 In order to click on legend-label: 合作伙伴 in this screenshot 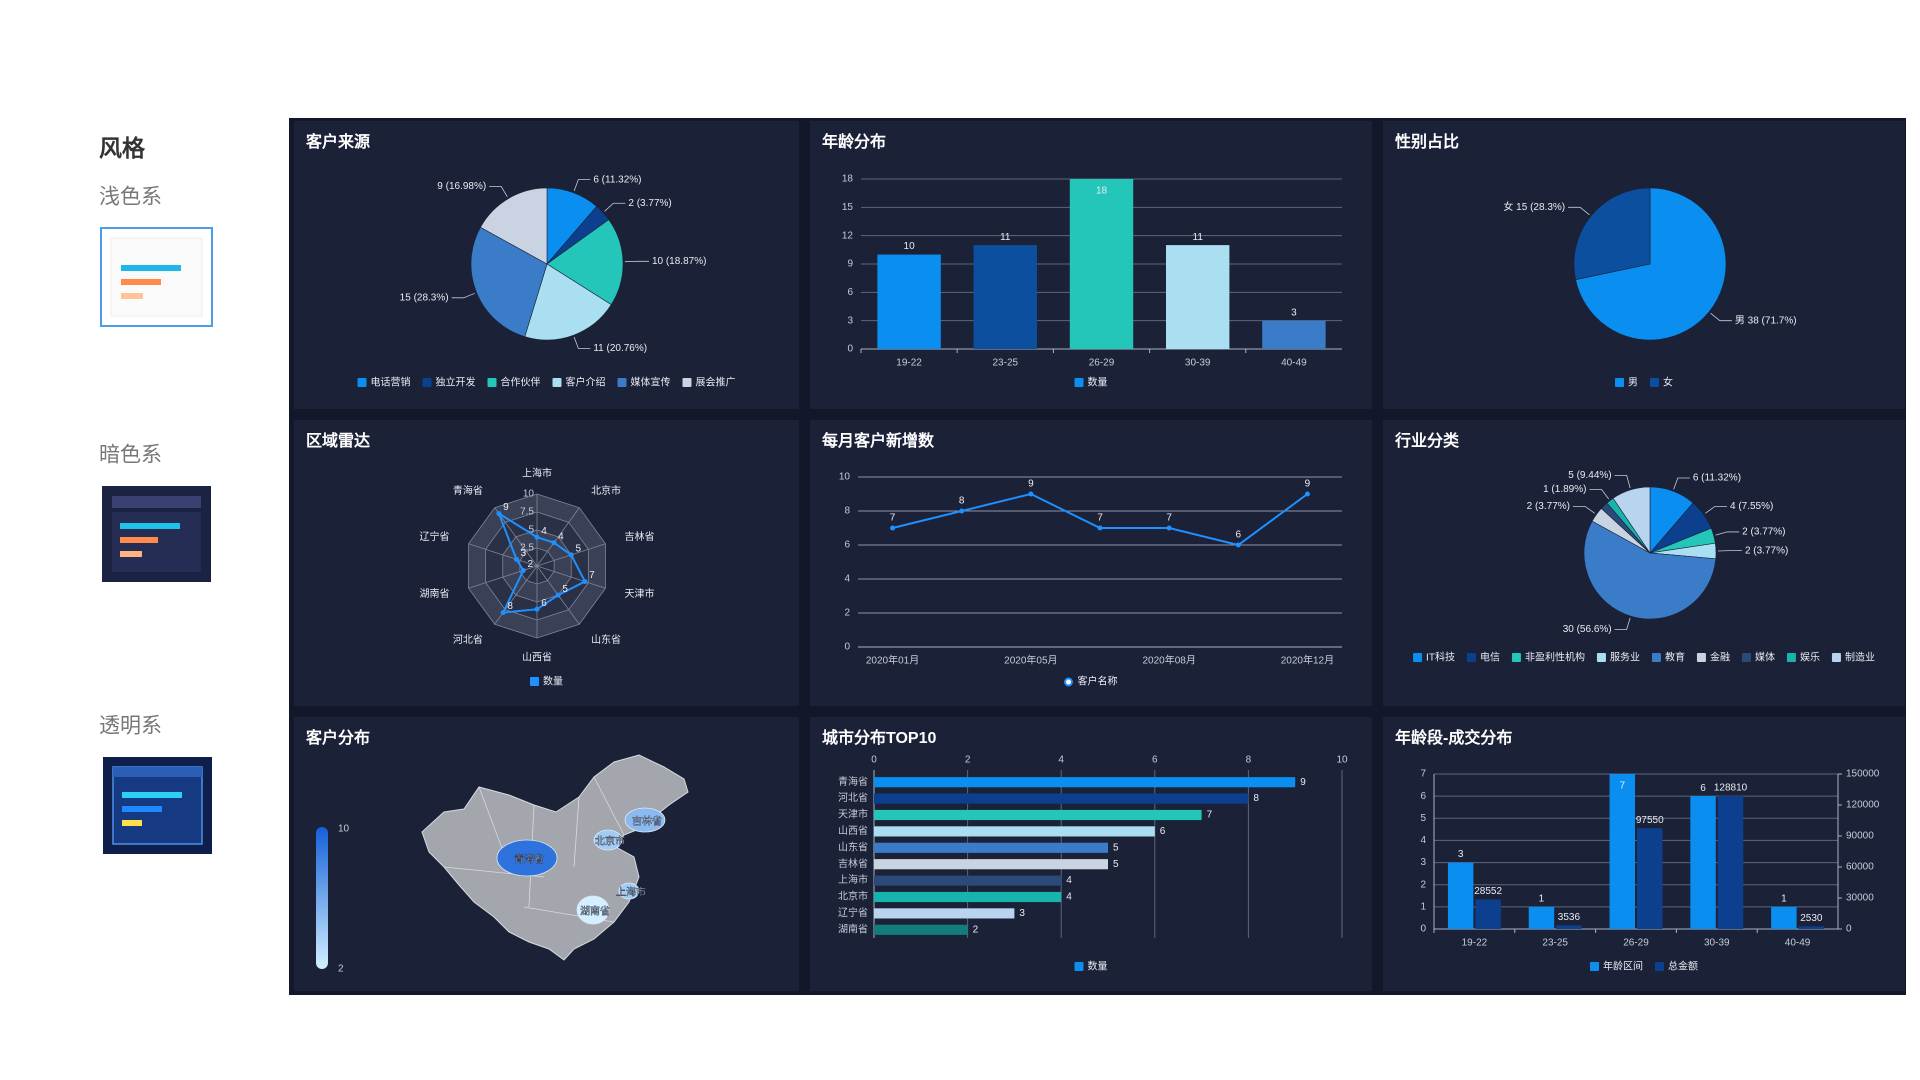, I will do `click(521, 382)`.